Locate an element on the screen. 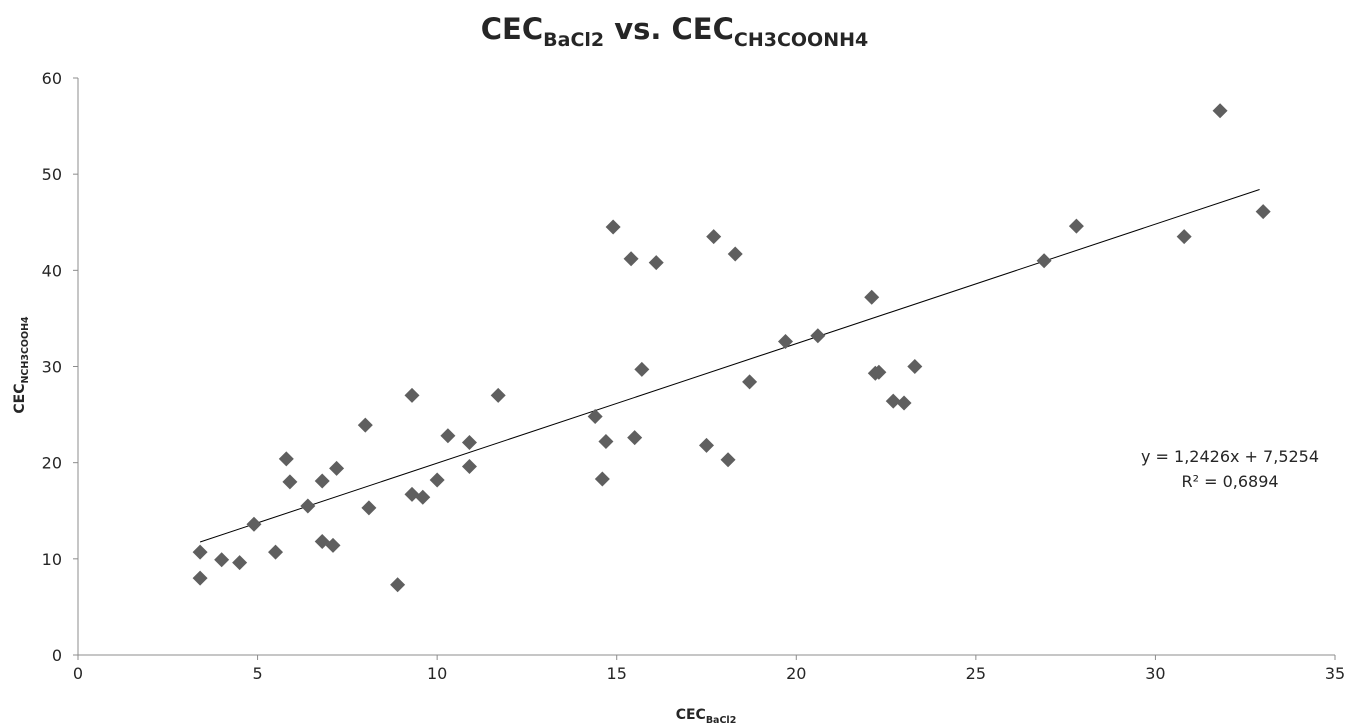 The width and height of the screenshot is (1349, 725). y-tick-label: 50 is located at coordinates (52, 174).